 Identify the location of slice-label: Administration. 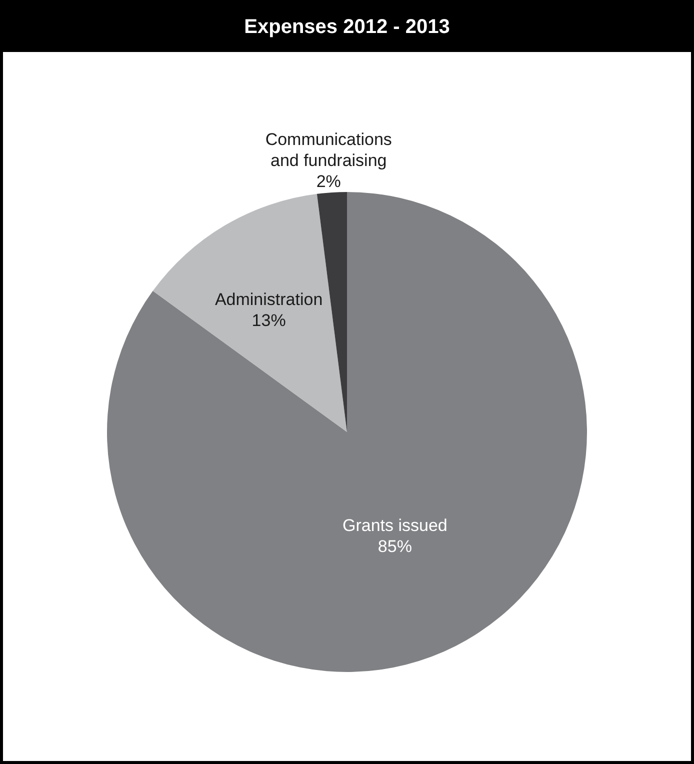
(268, 299).